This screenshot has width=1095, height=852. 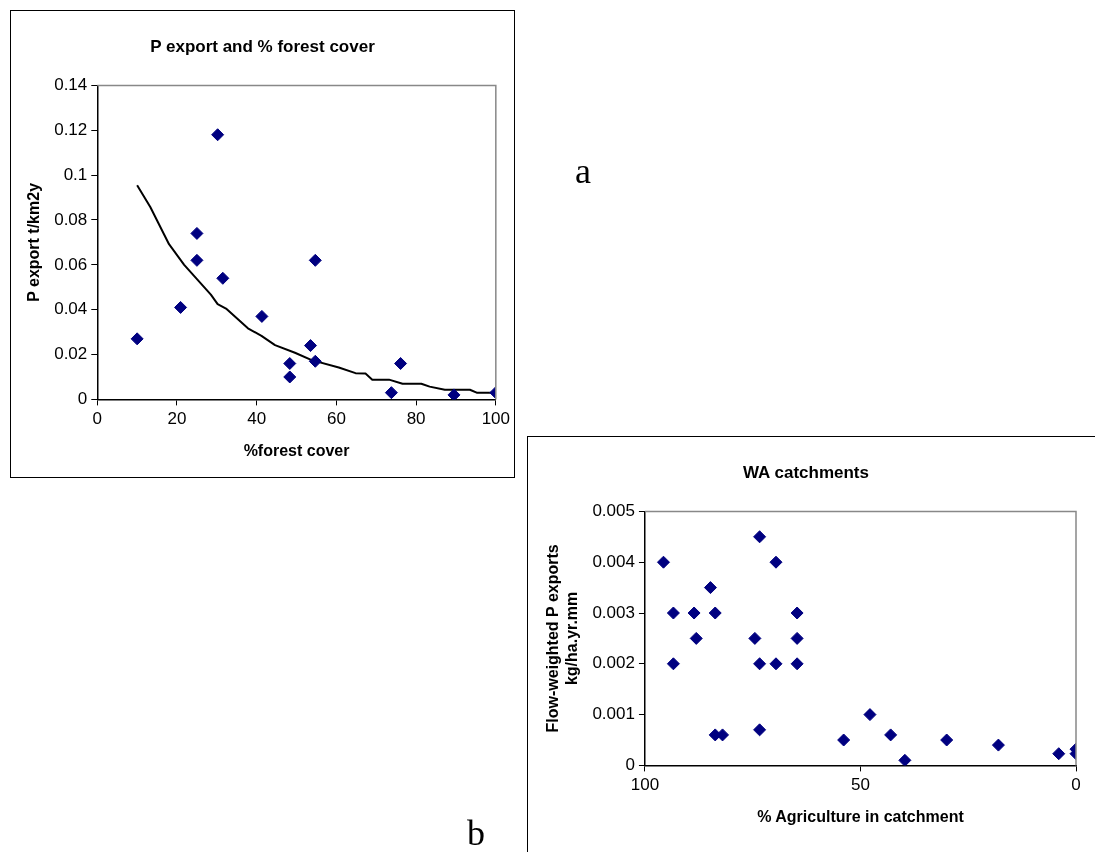 What do you see at coordinates (613, 714) in the screenshot?
I see `y-tick-label: 0.001` at bounding box center [613, 714].